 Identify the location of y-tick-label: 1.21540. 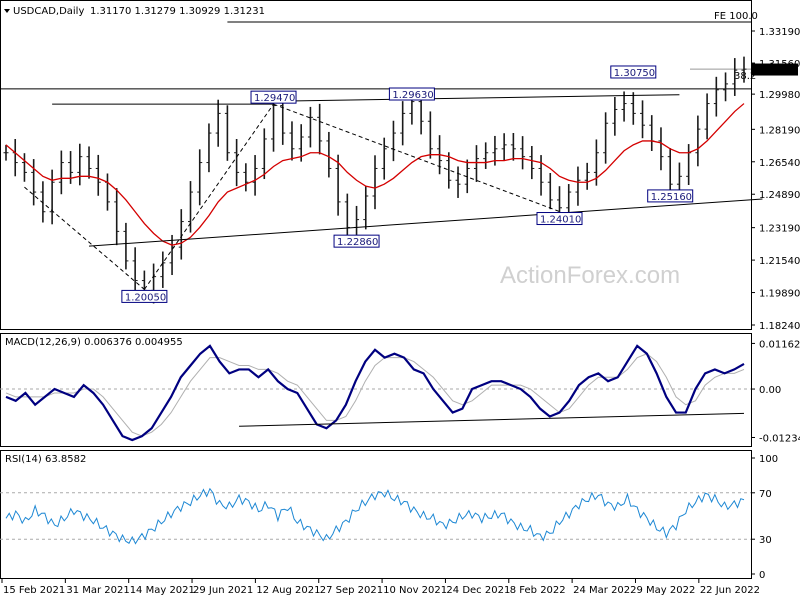
(779, 261).